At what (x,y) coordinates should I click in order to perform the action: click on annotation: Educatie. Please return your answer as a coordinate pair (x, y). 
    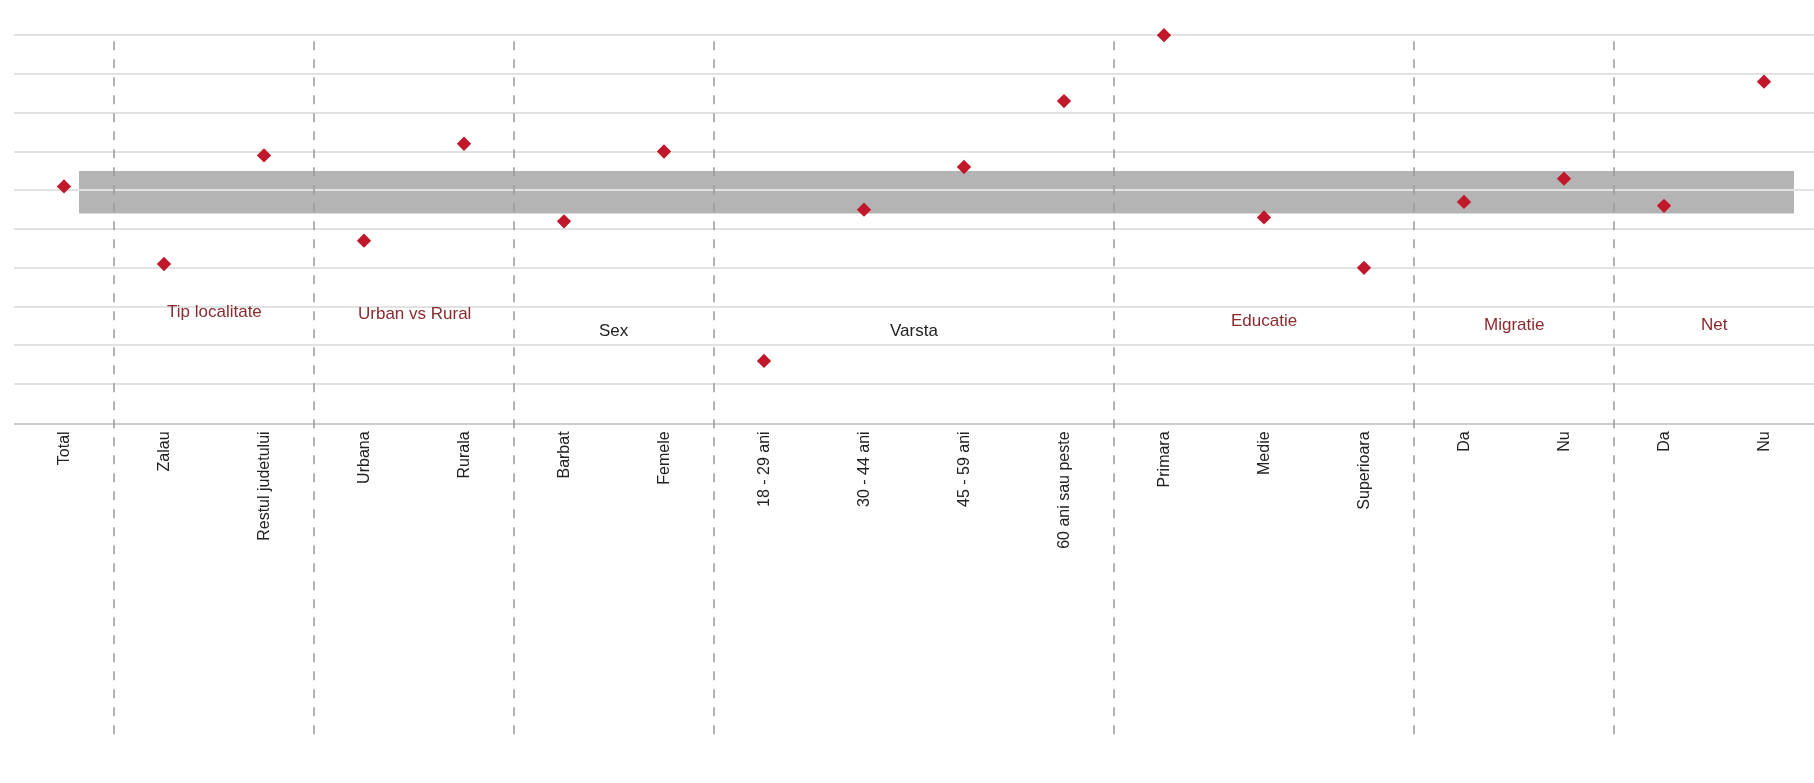
    Looking at the image, I should click on (1264, 320).